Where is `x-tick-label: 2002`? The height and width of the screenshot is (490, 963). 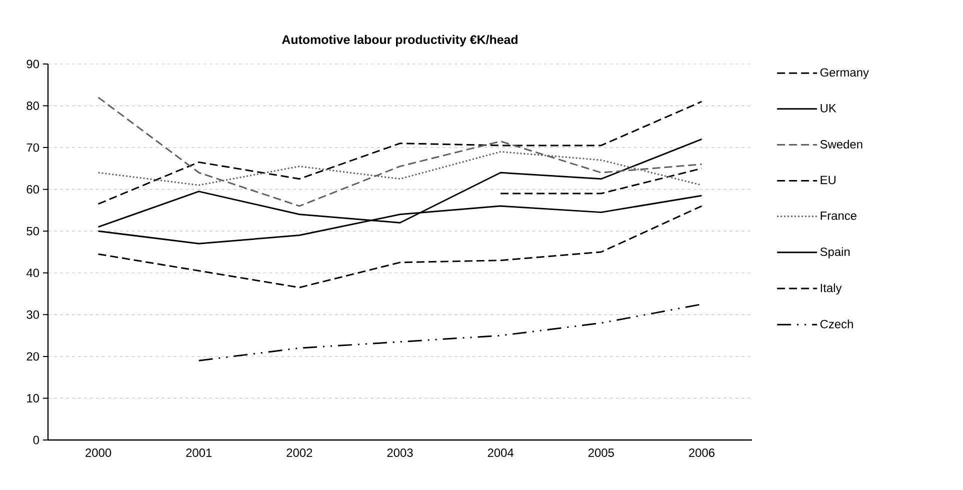 x-tick-label: 2002 is located at coordinates (299, 452).